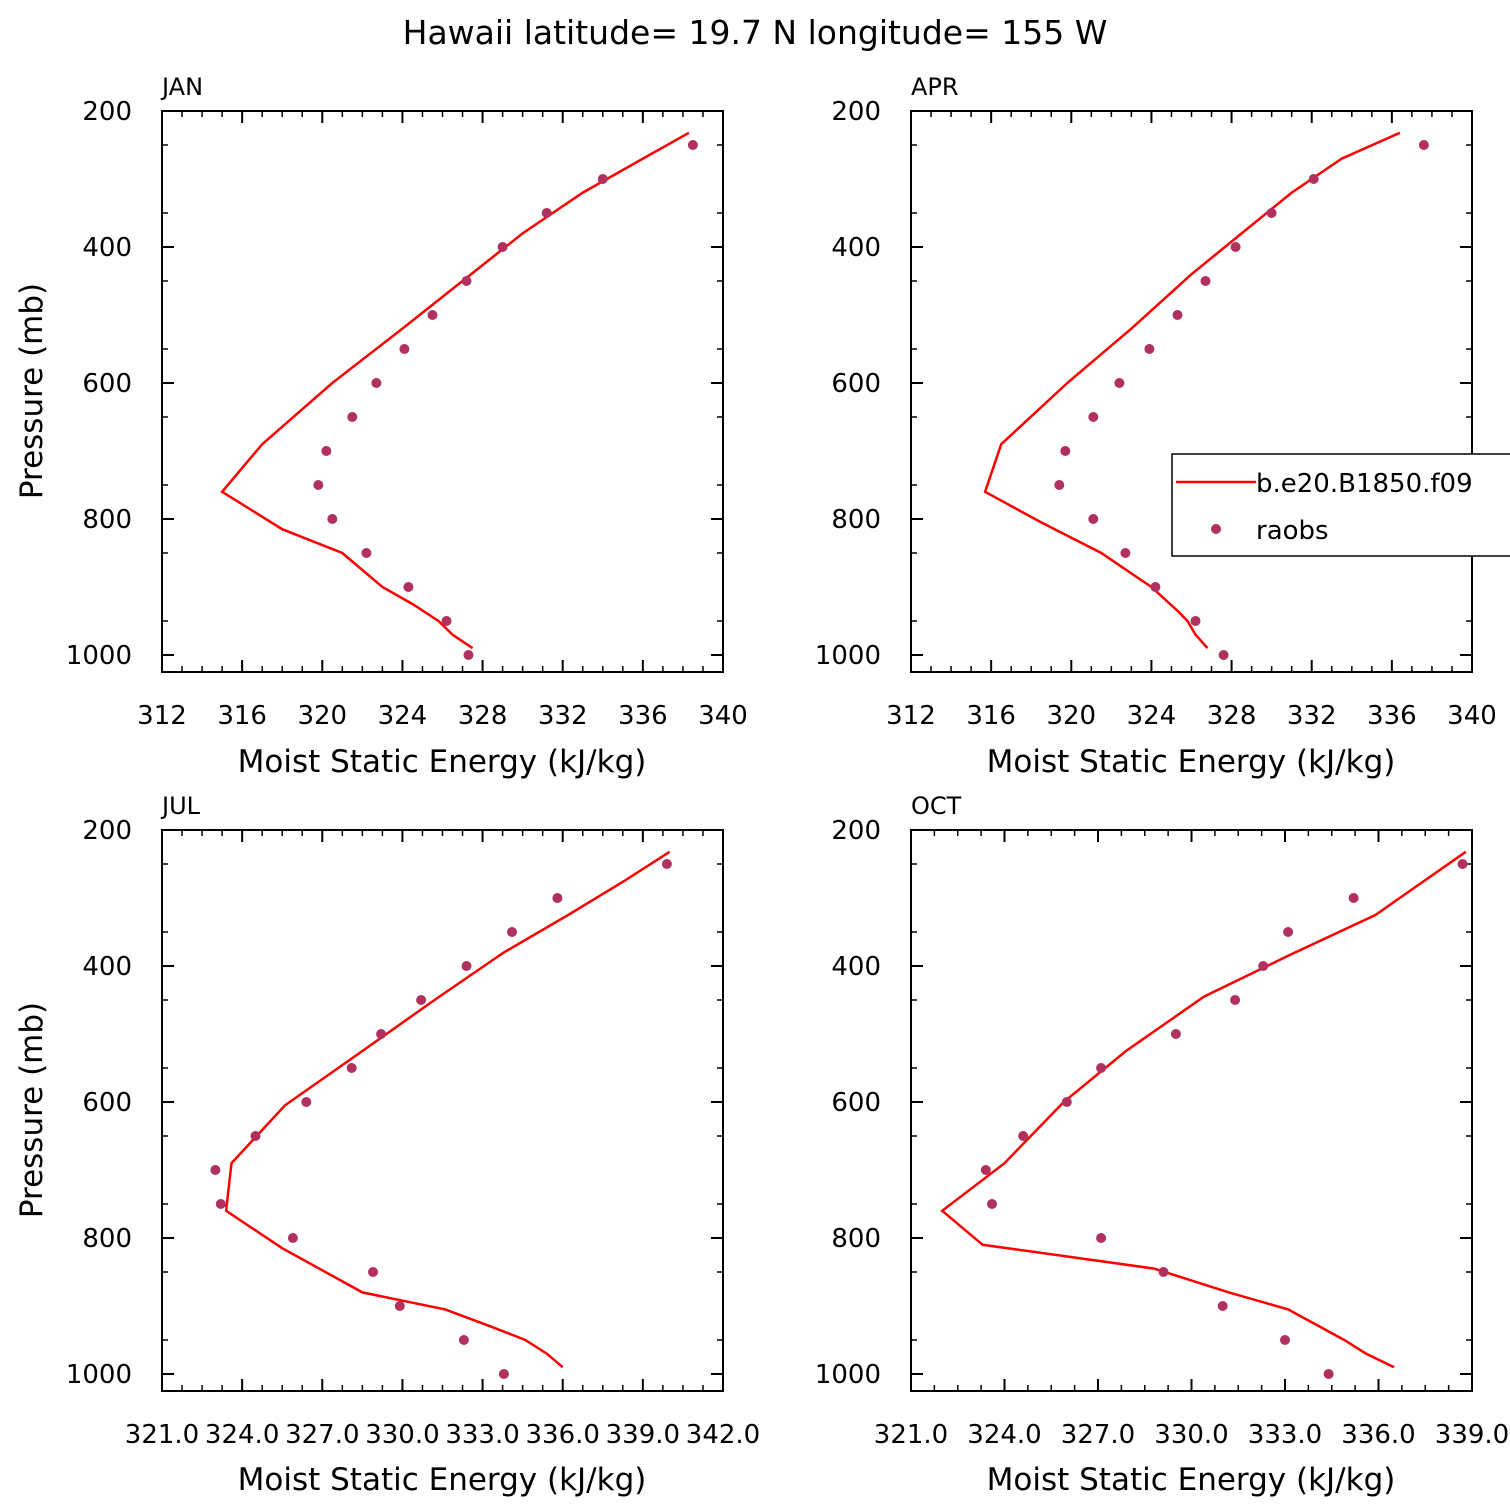 This screenshot has width=1510, height=1510. Describe the element at coordinates (1216, 529) in the screenshot. I see `legend-dot-swatch` at that location.